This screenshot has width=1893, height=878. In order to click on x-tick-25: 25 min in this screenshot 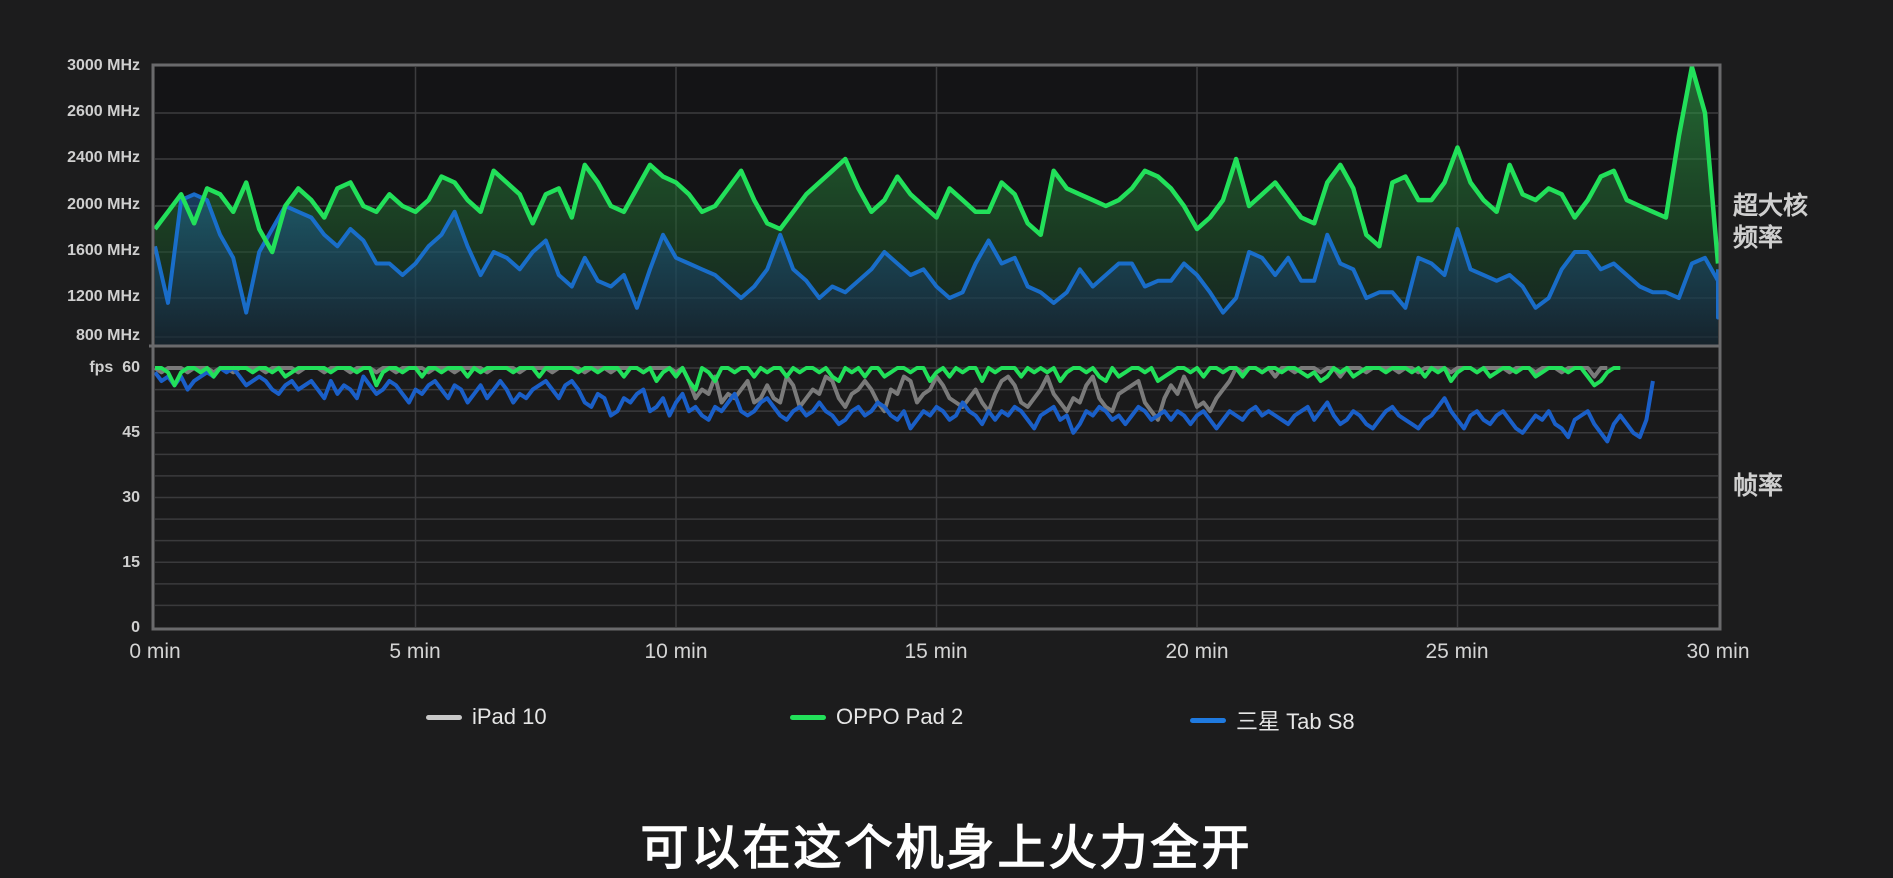, I will do `click(1457, 651)`.